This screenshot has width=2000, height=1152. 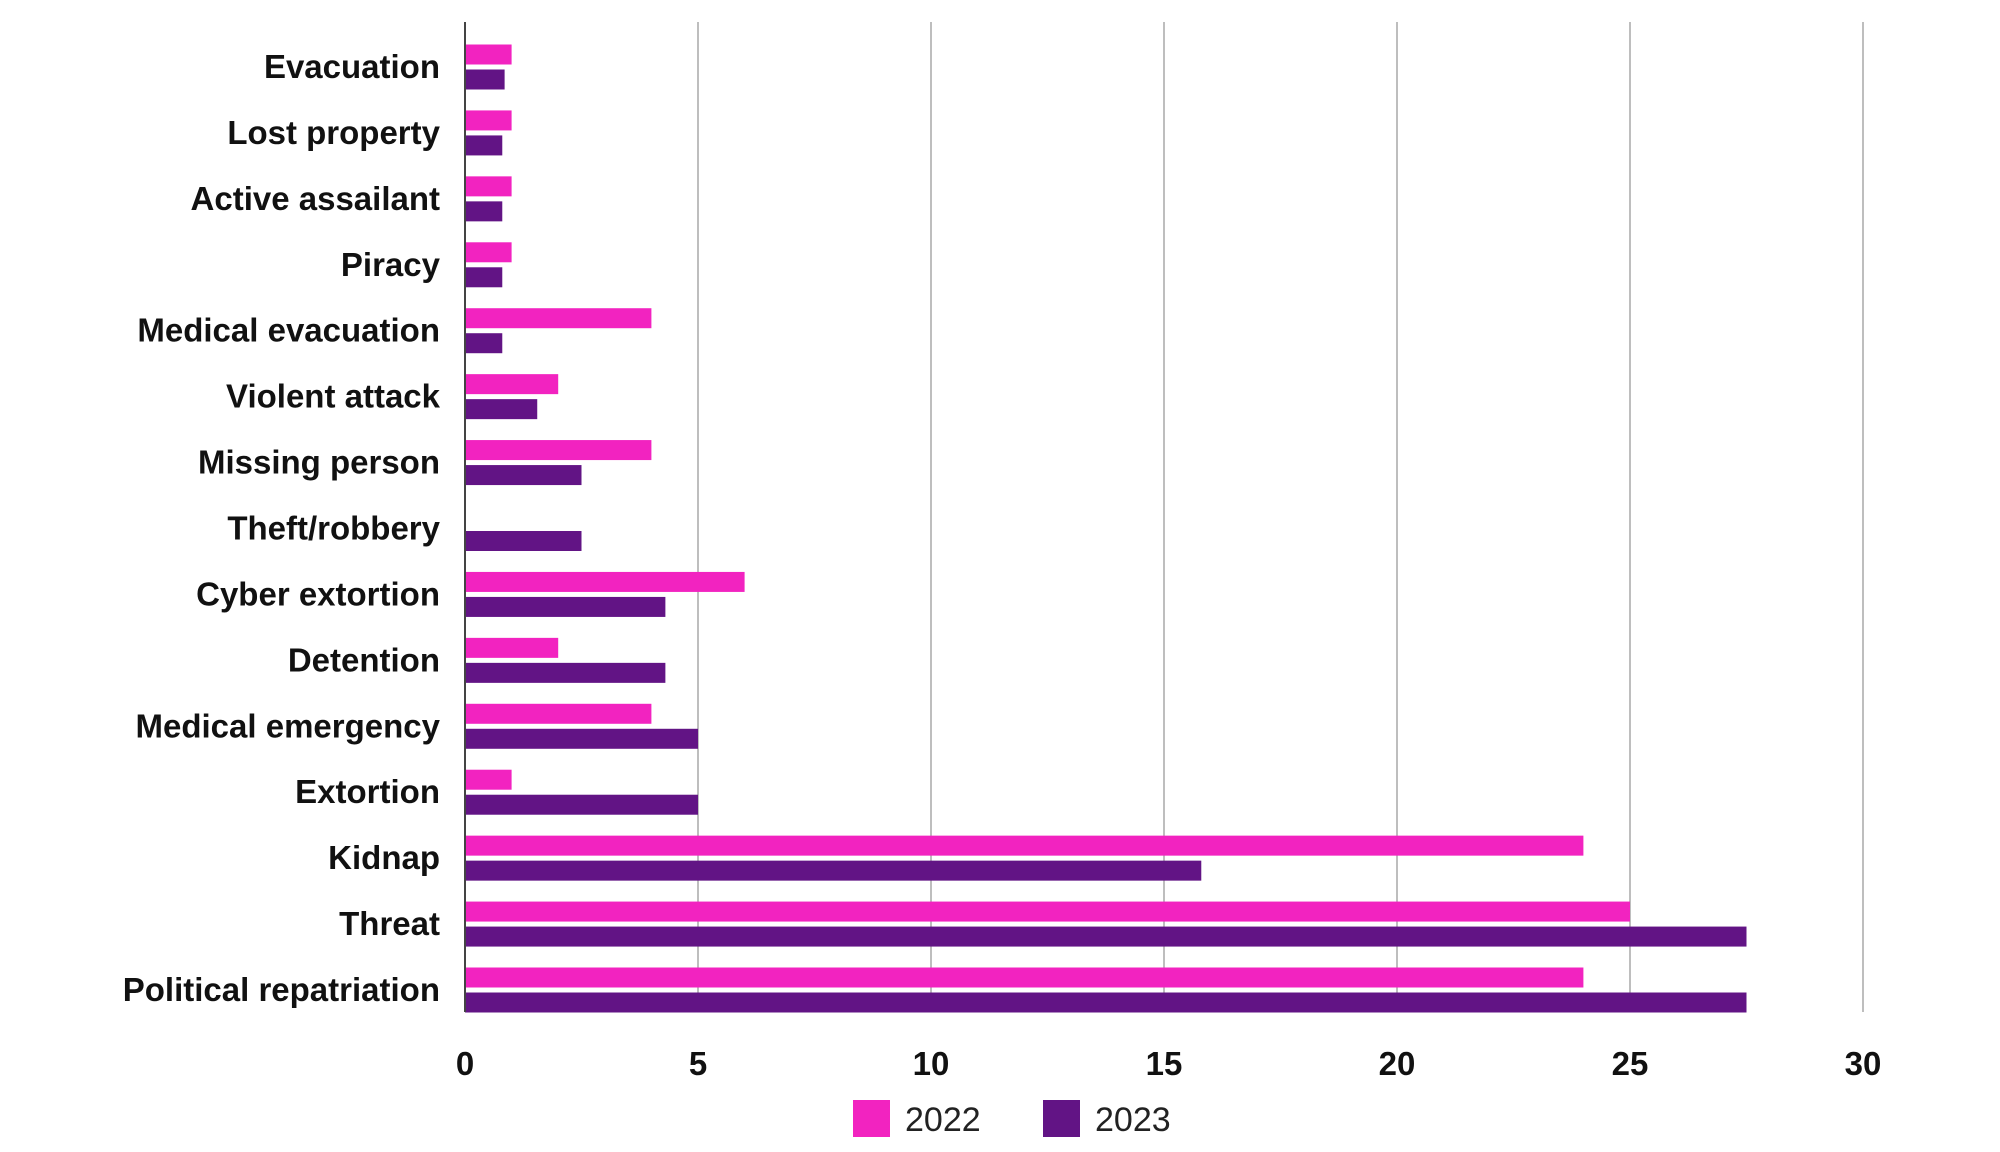 What do you see at coordinates (1024, 845) in the screenshot?
I see `bar-2022-kidnap` at bounding box center [1024, 845].